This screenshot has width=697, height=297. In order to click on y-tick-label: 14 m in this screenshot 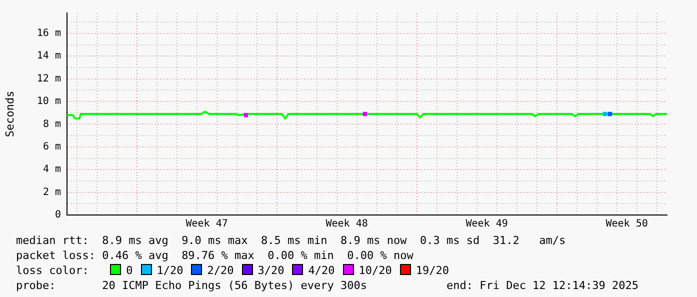, I will do `click(48, 56)`.